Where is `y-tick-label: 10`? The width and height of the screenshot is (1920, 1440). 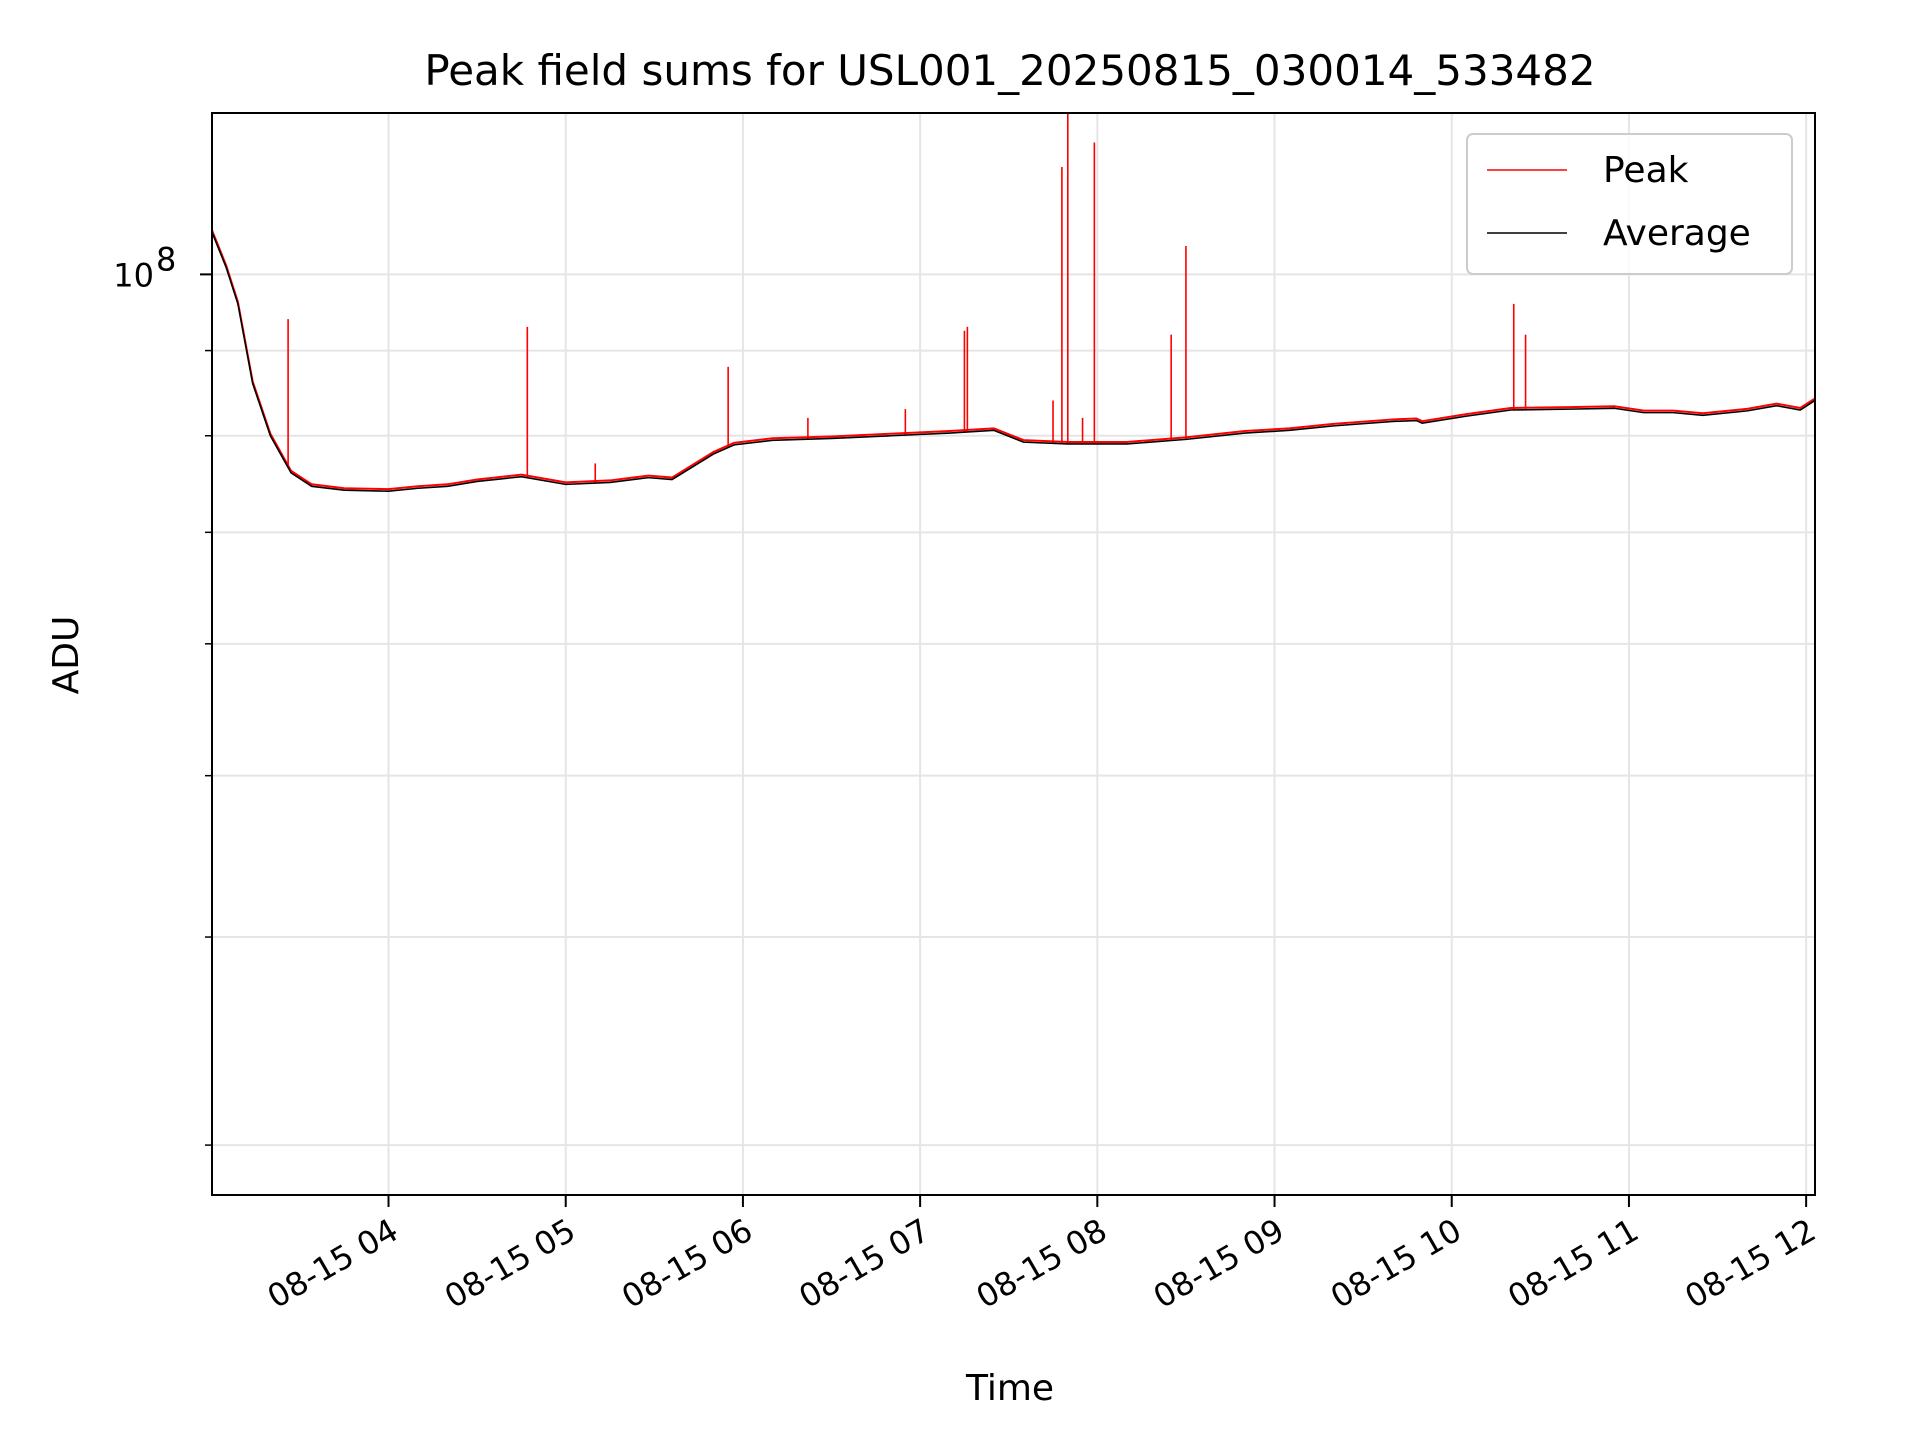
y-tick-label: 10 is located at coordinates (133, 275).